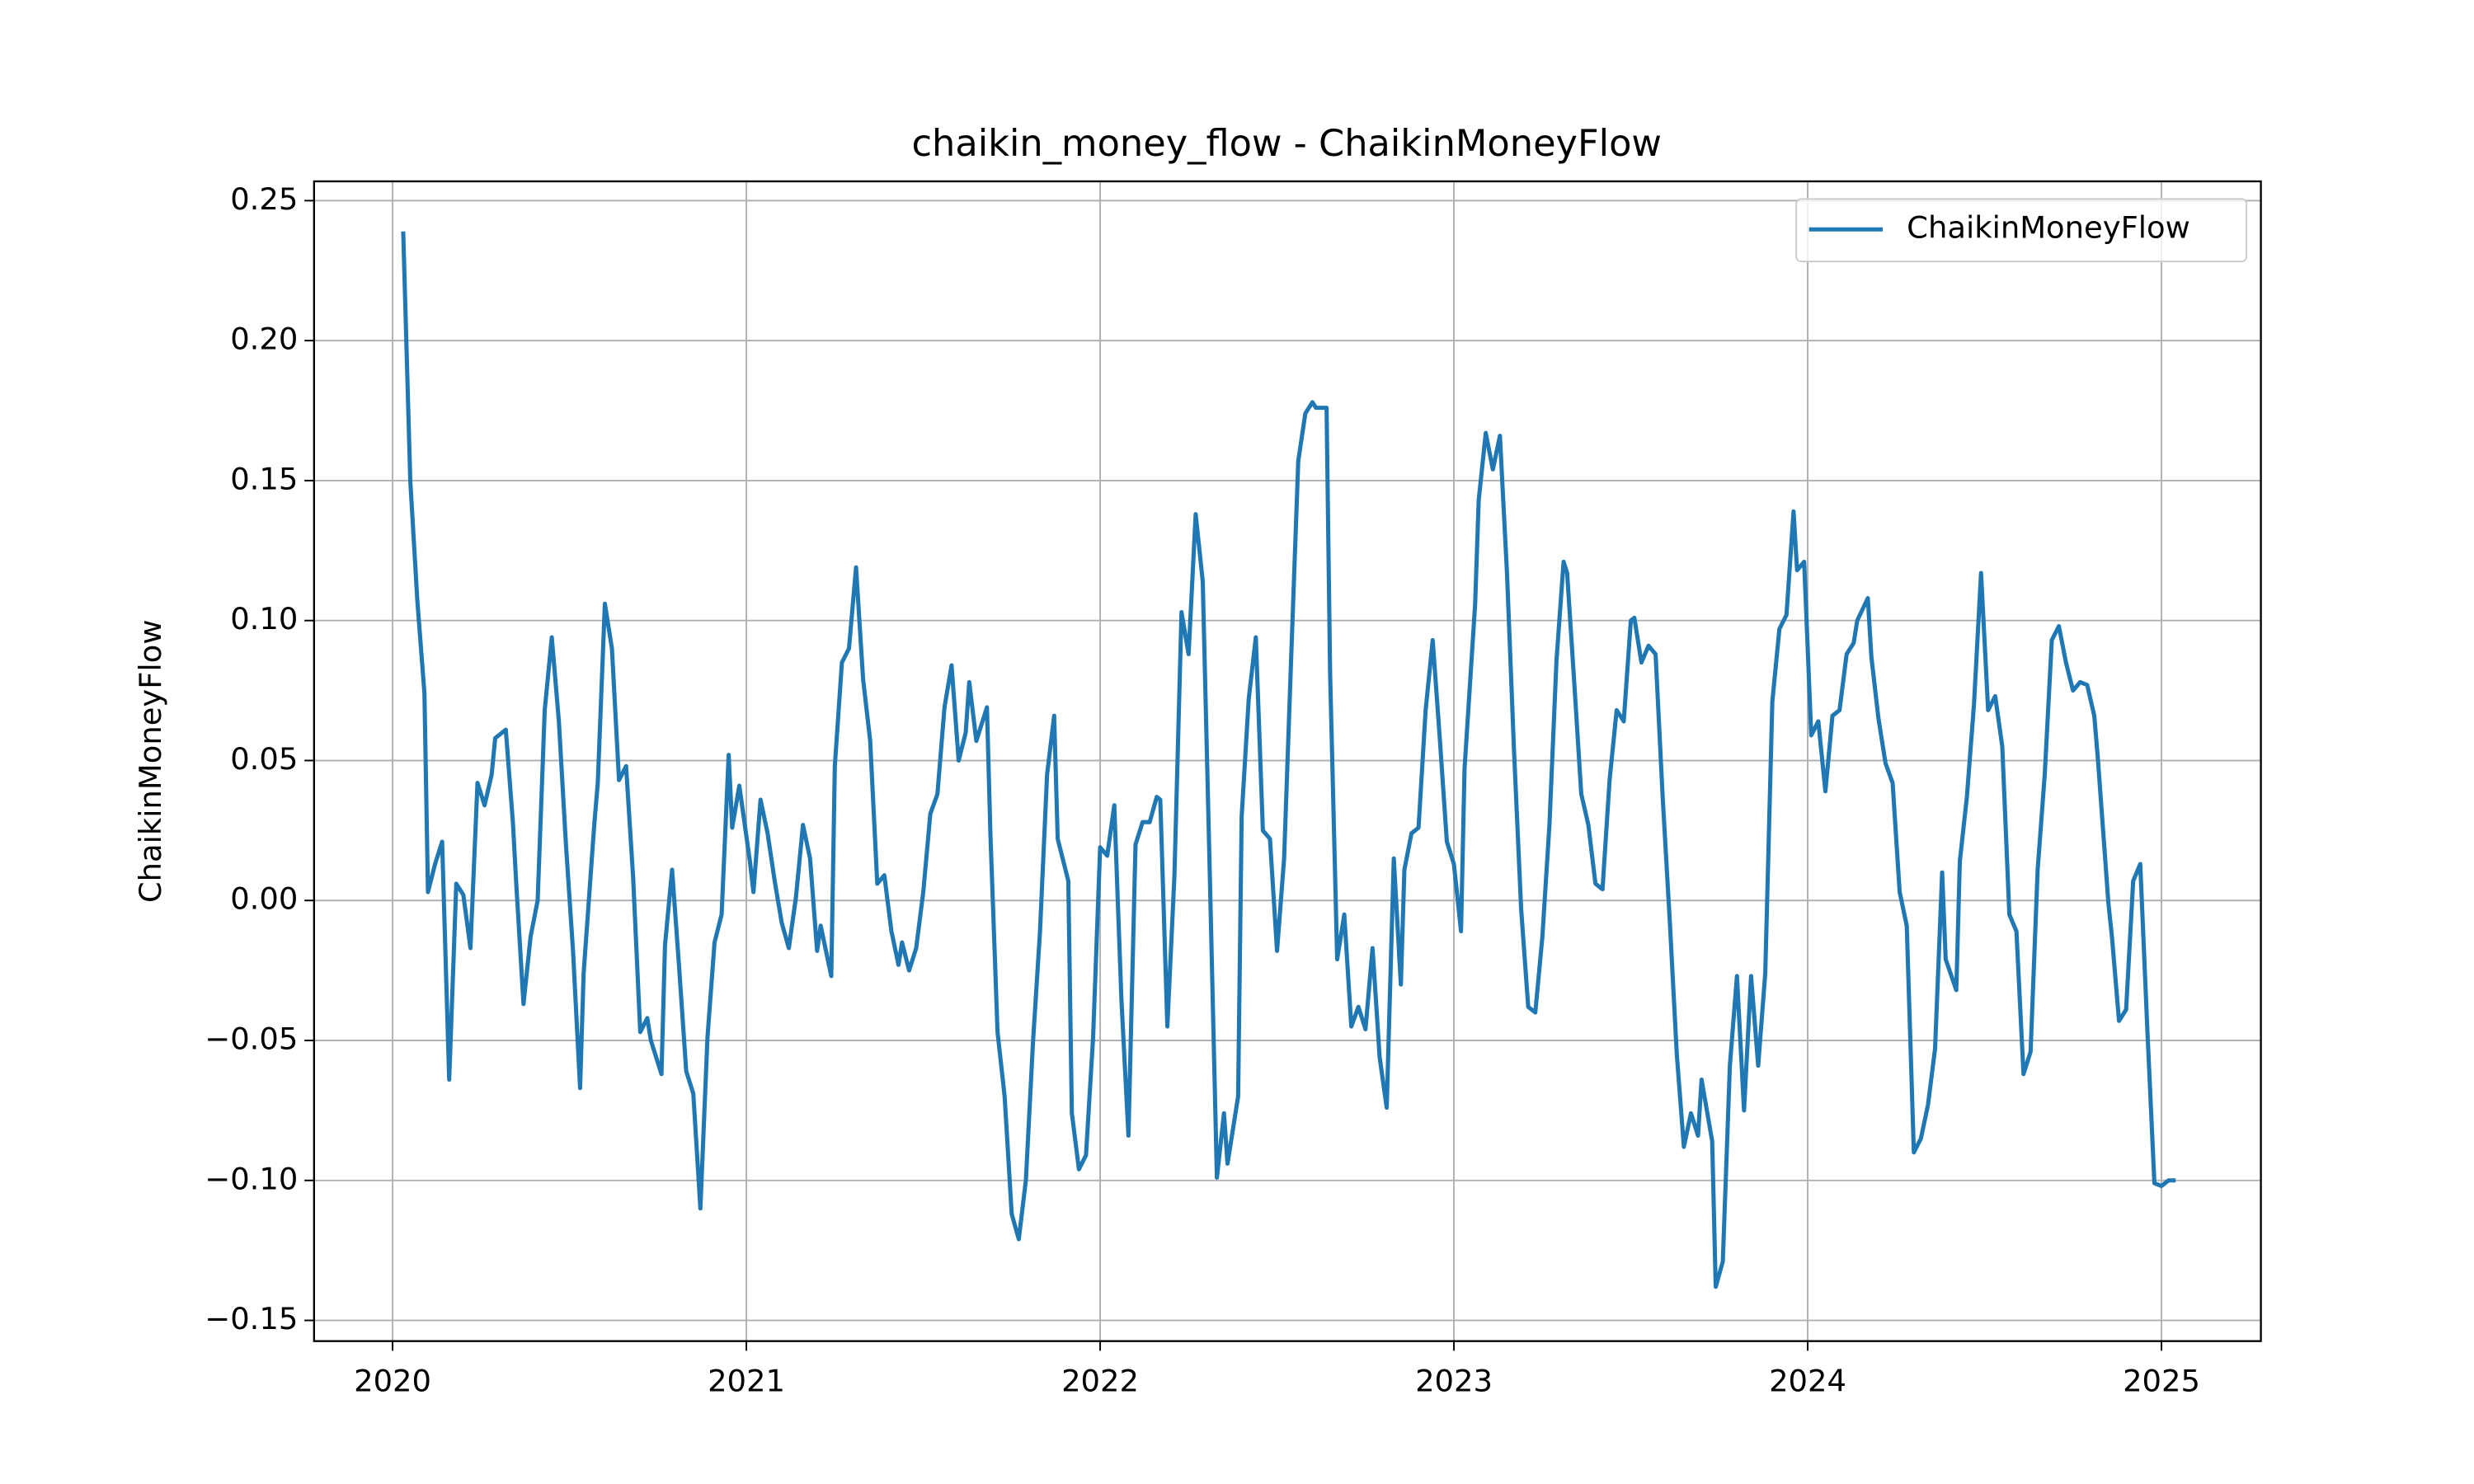  Describe the element at coordinates (264, 199) in the screenshot. I see `y-tick-label: 0.25` at that location.